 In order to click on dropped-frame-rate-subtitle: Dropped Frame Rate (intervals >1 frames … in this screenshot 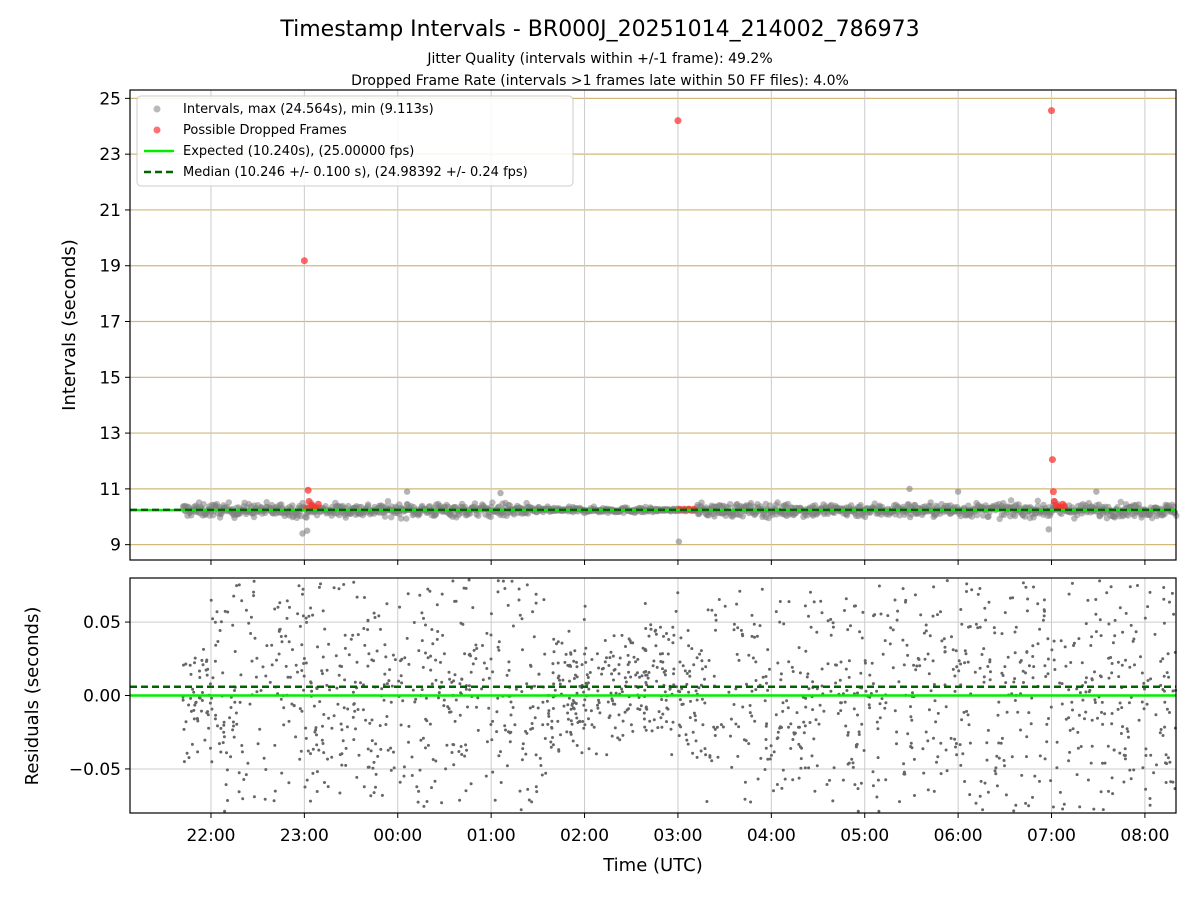, I will do `click(600, 81)`.